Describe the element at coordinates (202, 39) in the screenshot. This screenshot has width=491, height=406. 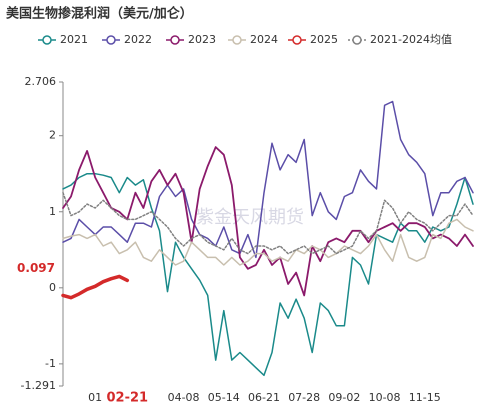
I see `legend-label: 2023` at that location.